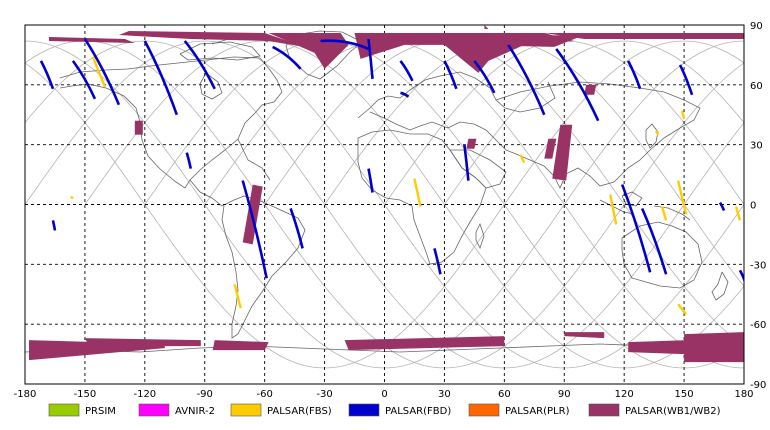 This screenshot has height=430, width=770. Describe the element at coordinates (758, 265) in the screenshot. I see `y-tick-label: -30` at that location.